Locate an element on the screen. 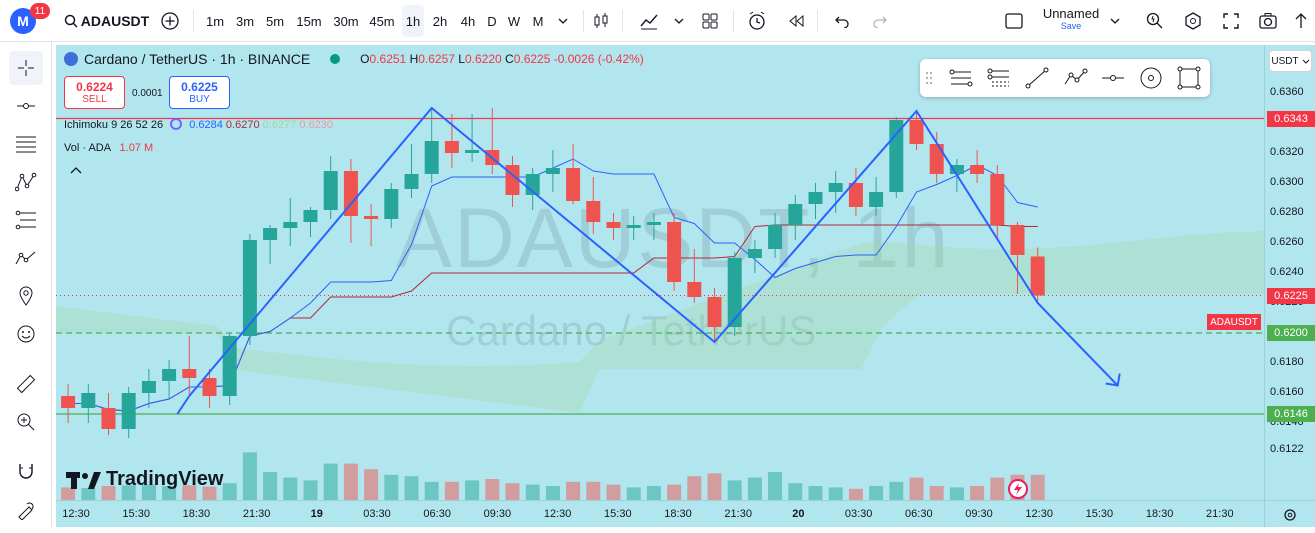 The width and height of the screenshot is (1315, 533). collapse-legend-icon is located at coordinates (76, 171).